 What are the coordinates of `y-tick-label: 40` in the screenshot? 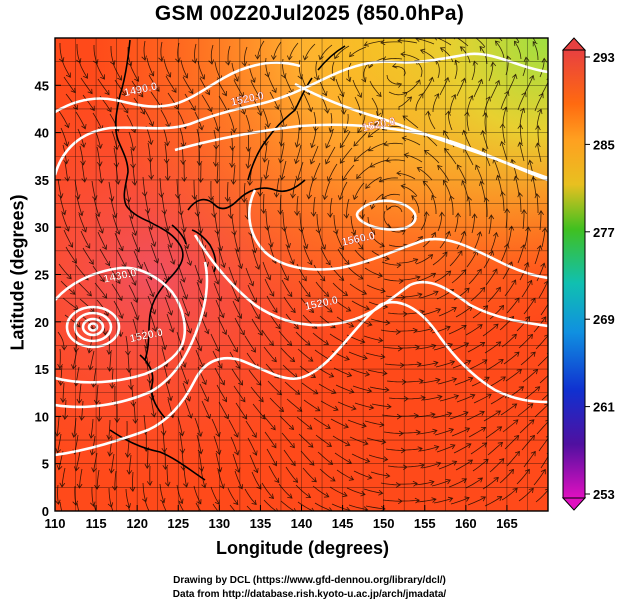 It's located at (42, 133).